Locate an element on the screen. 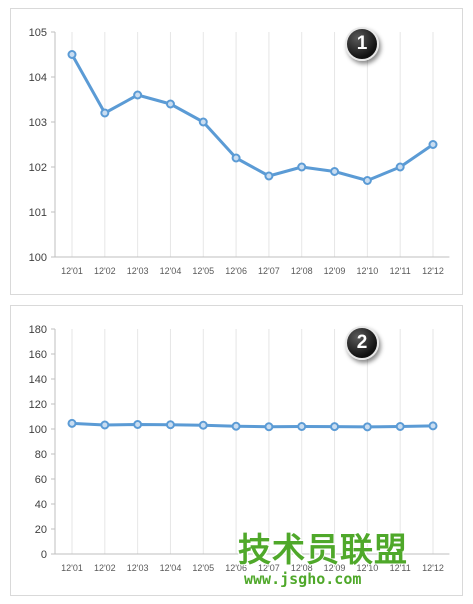 The height and width of the screenshot is (604, 473). y-tick-label: 20 is located at coordinates (41, 530).